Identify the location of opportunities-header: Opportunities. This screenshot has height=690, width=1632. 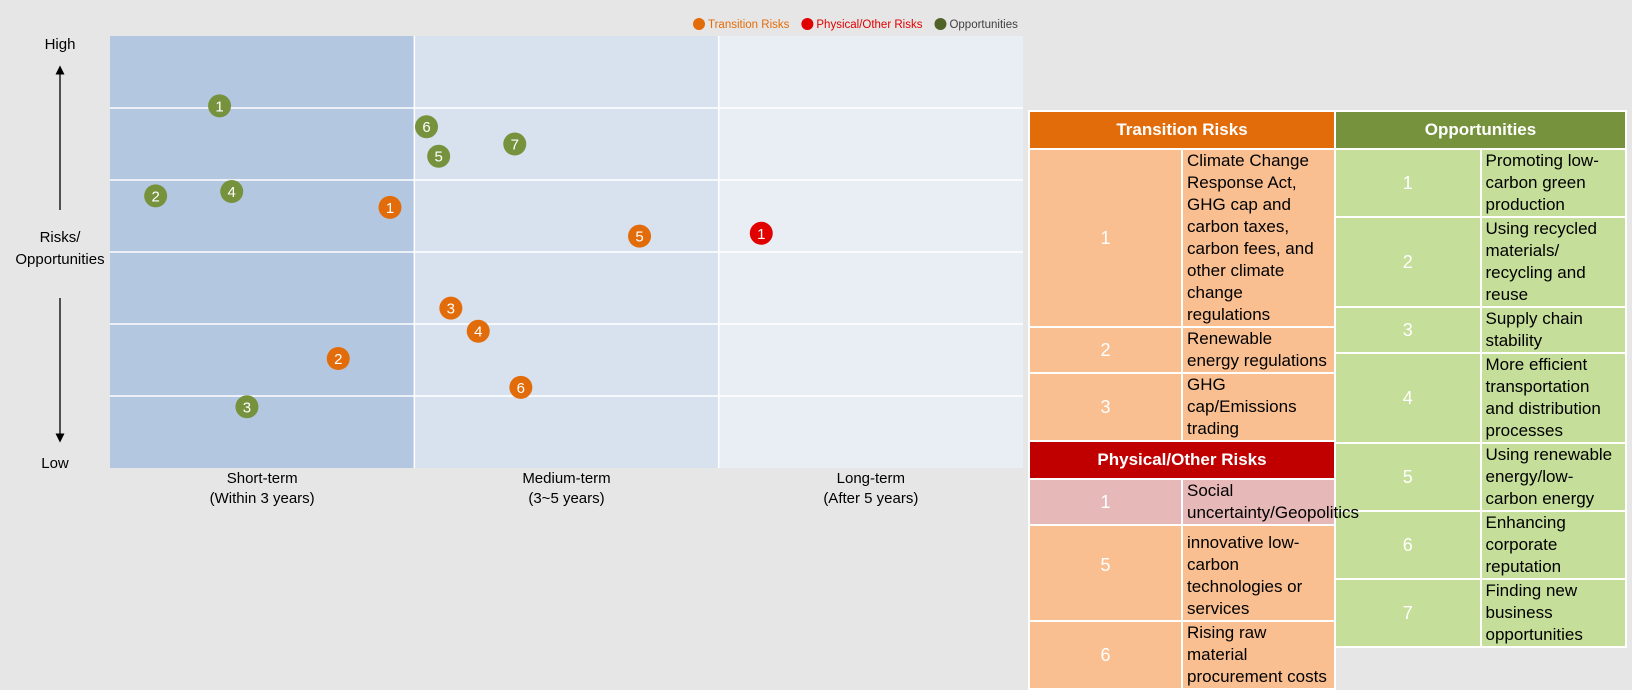
(1480, 130).